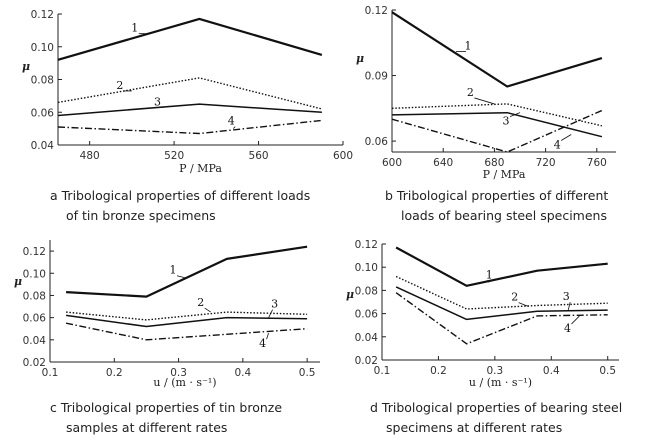  What do you see at coordinates (367, 315) in the screenshot?
I see `y-tick-label-d: 0.06` at bounding box center [367, 315].